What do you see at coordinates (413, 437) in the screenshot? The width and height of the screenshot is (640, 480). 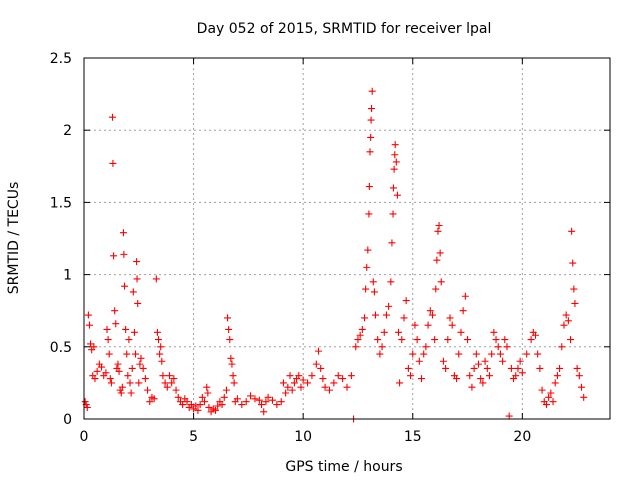 I see `x-tick-label: 15` at bounding box center [413, 437].